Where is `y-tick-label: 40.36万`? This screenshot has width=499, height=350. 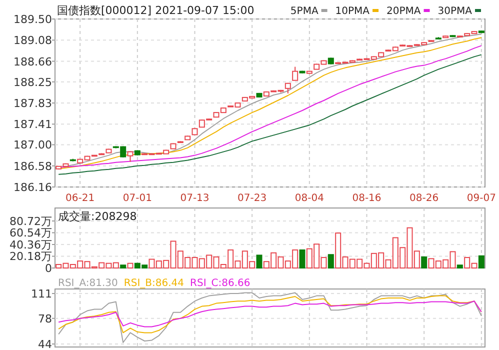
y-tick-label: 40.36万 is located at coordinates (31, 245).